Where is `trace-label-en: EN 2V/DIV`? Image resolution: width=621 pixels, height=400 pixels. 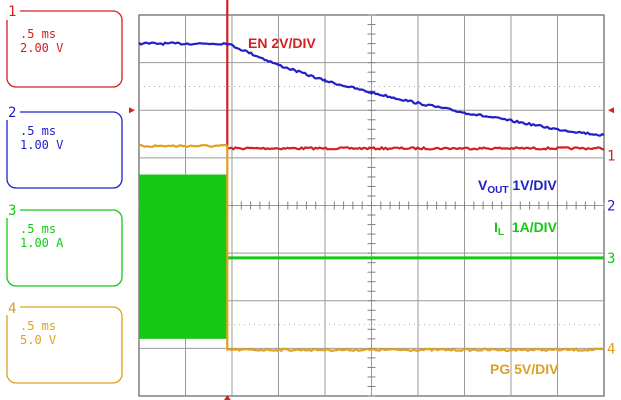 trace-label-en: EN 2V/DIV is located at coordinates (282, 43).